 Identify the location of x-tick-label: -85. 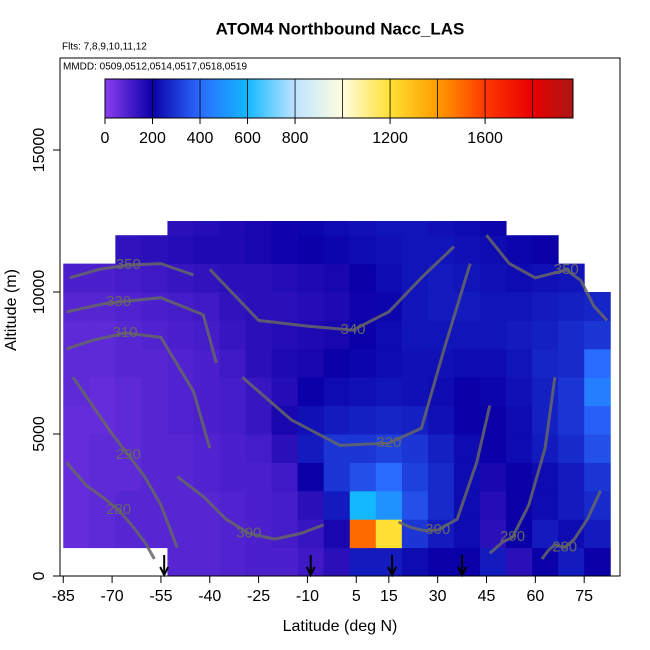
(63, 596).